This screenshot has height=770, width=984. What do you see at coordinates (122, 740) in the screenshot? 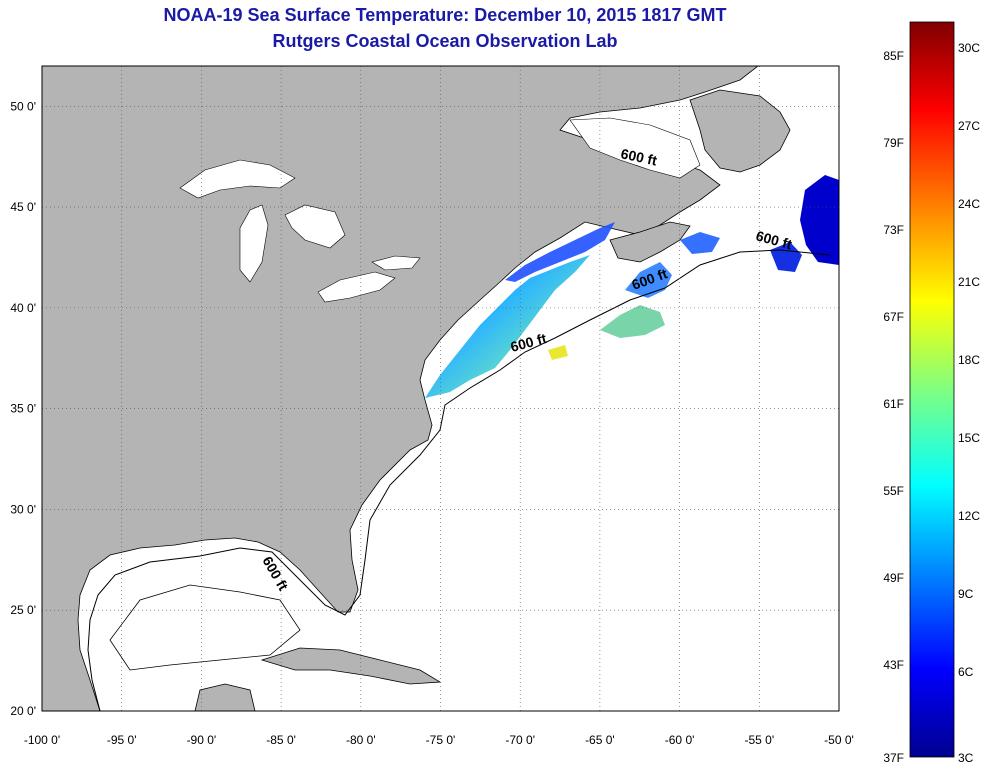
I see `lon-tick-label: -95 0'` at bounding box center [122, 740].